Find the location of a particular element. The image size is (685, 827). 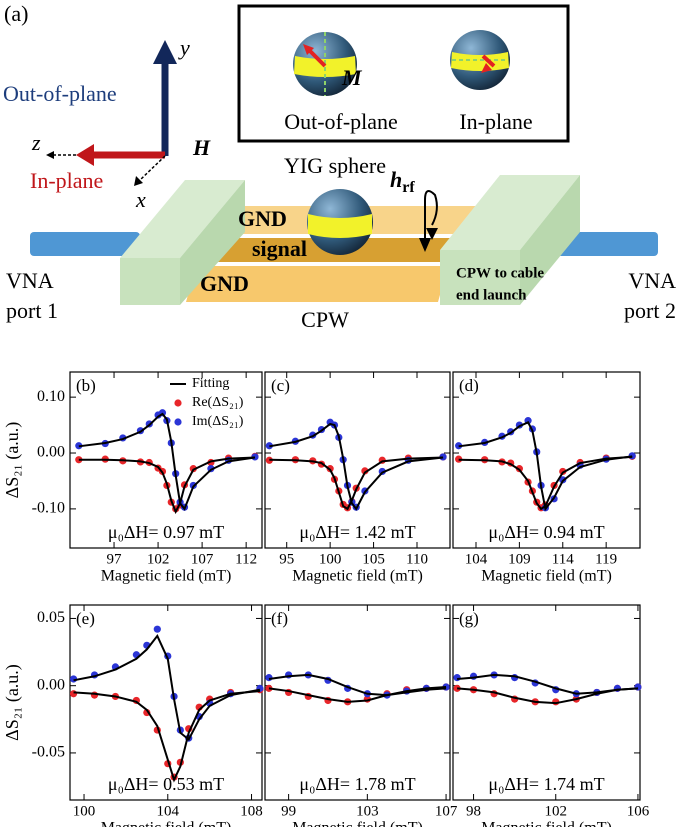

out-of-plane-label: Out-of-plane is located at coordinates (60, 93).